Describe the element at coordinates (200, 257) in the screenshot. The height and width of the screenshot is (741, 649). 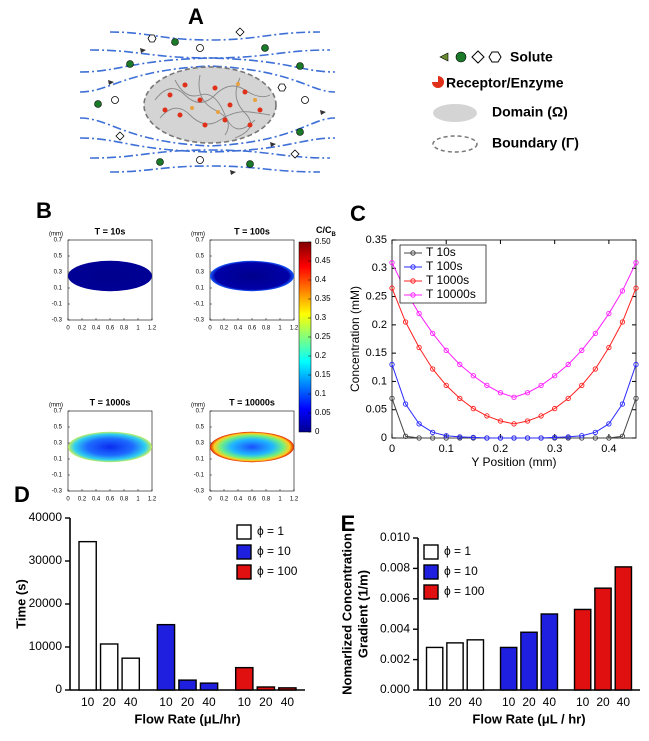
I see `y-tick-label: 0.5` at that location.